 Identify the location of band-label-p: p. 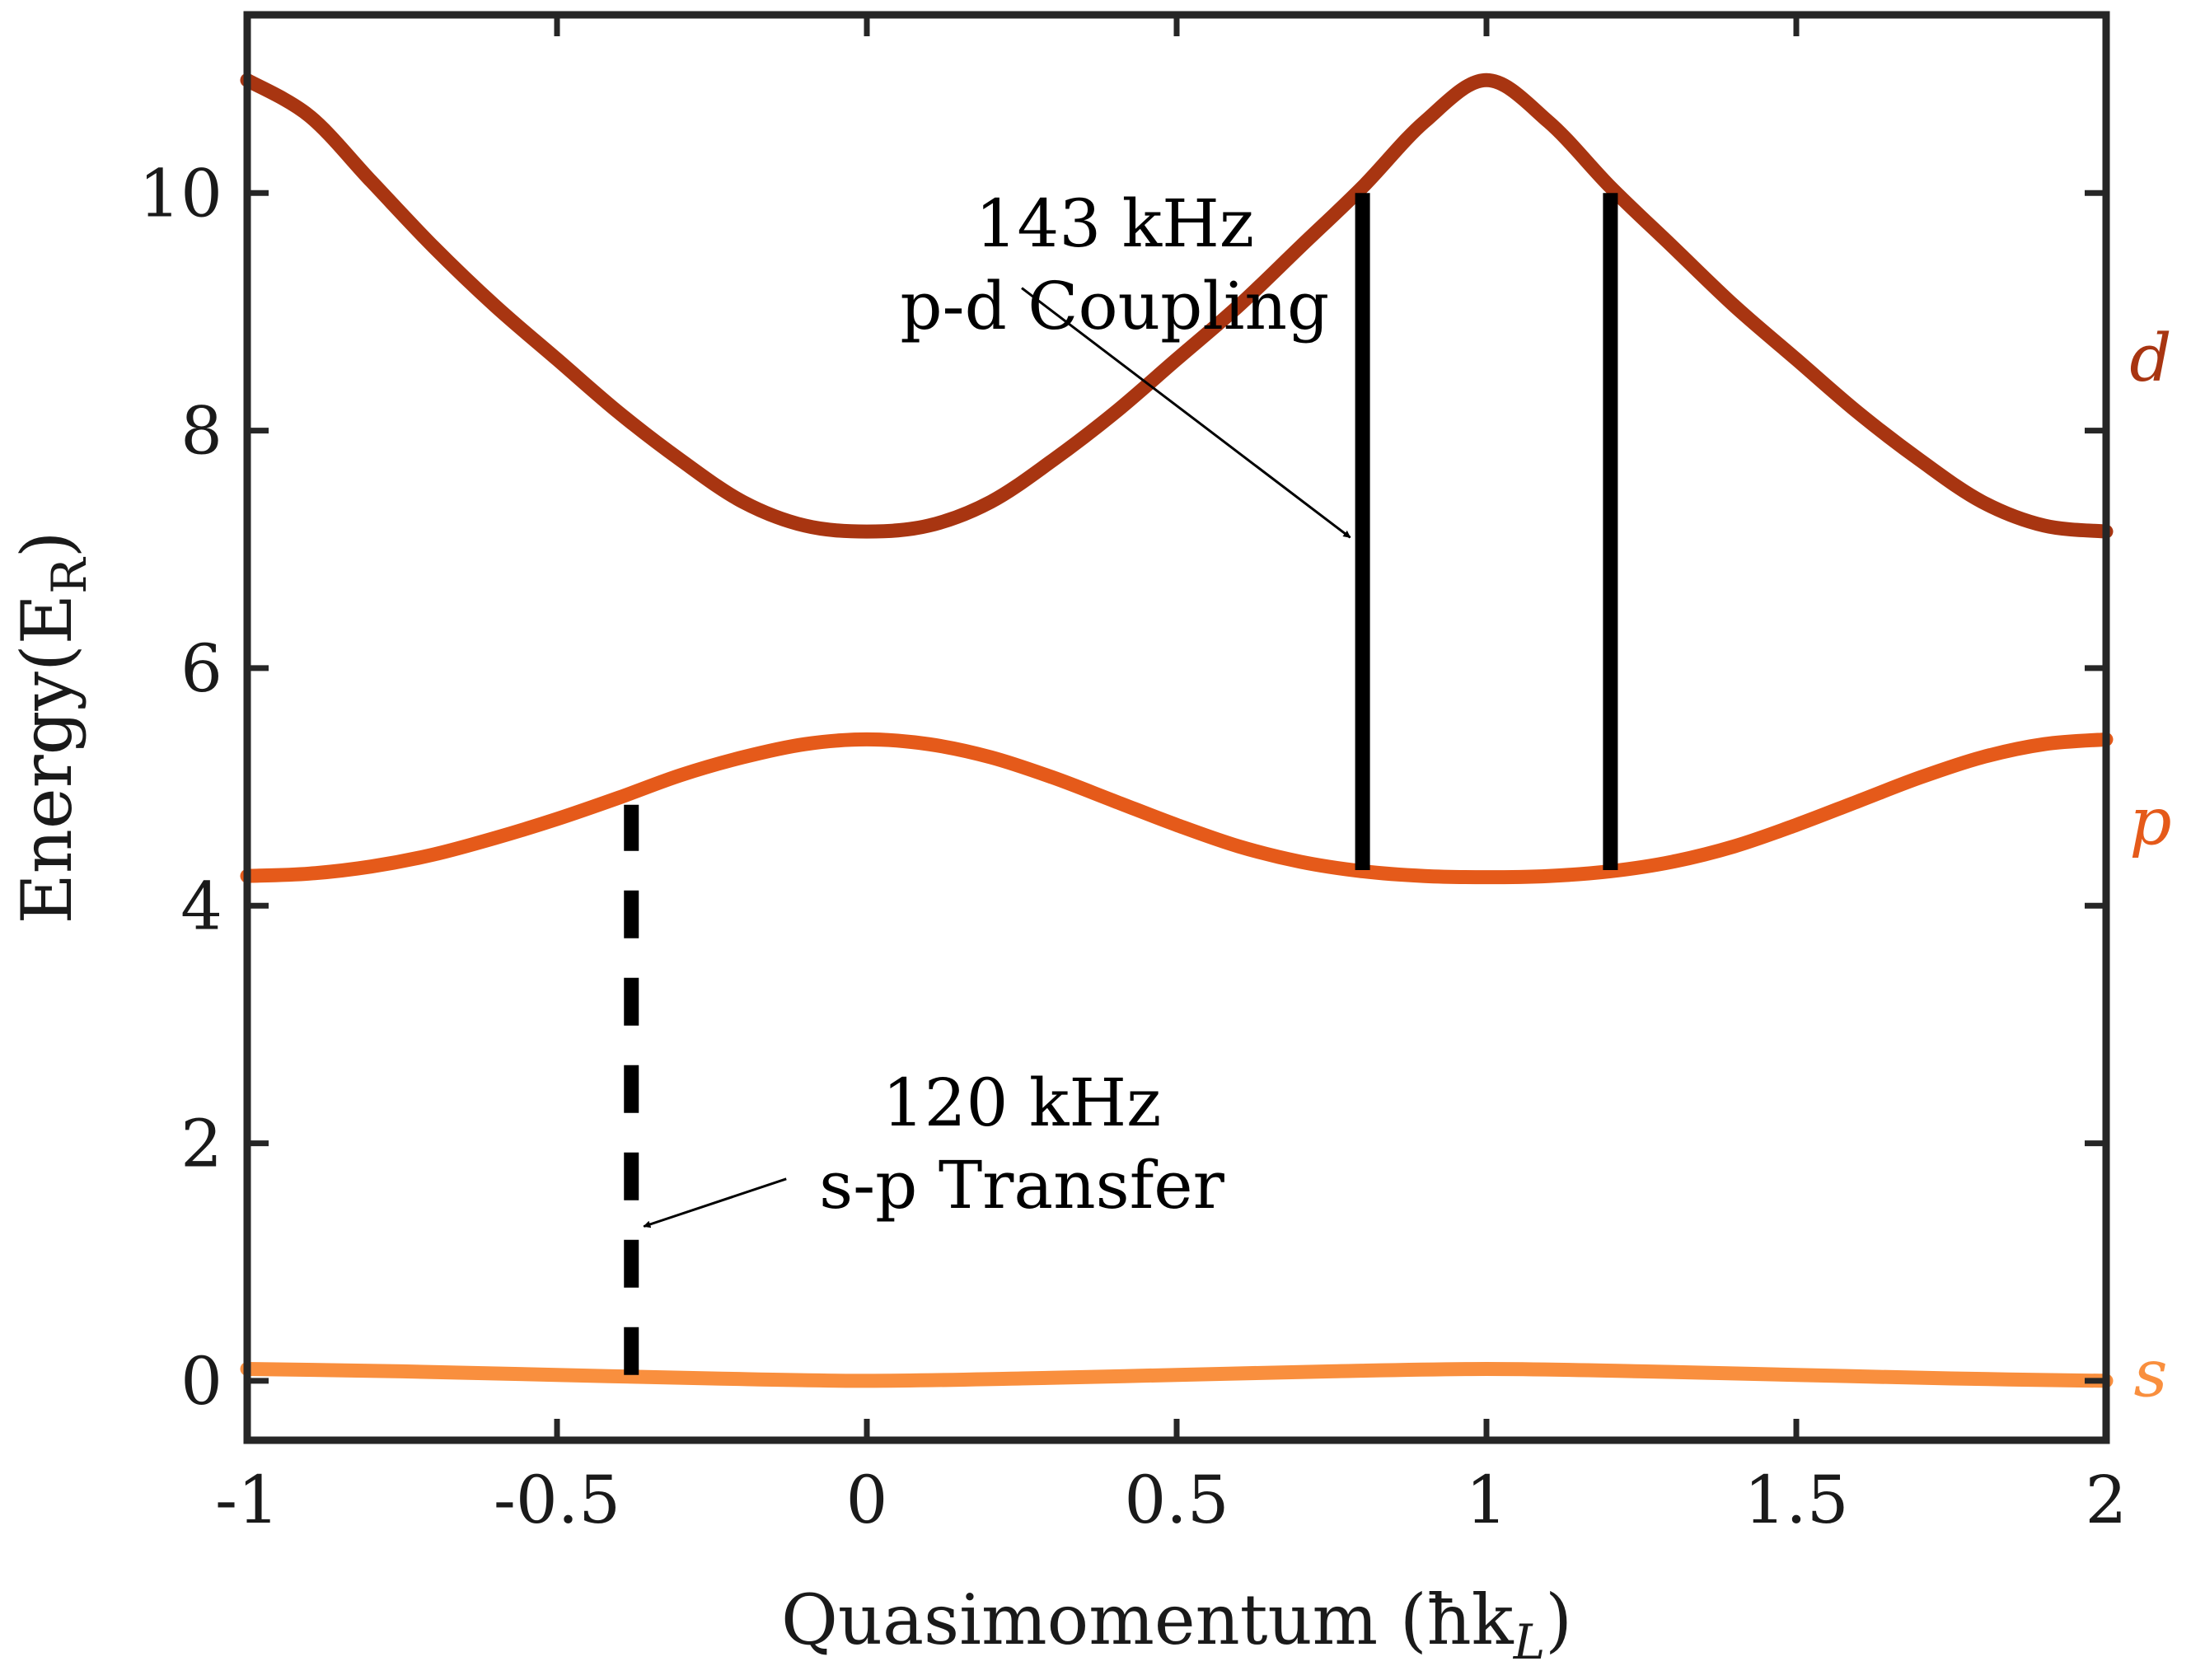
(2150, 821).